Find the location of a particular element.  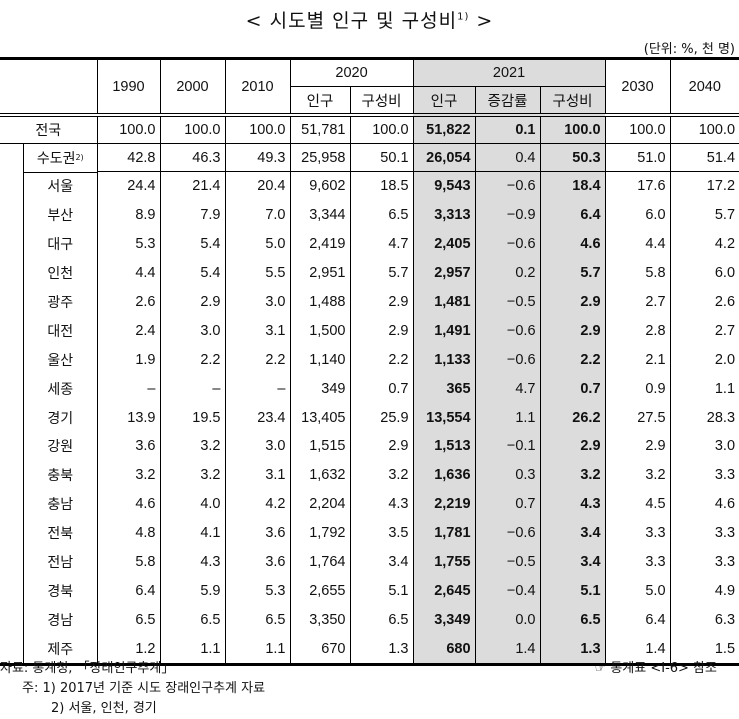

cell-value: 4.8 is located at coordinates (128, 533).